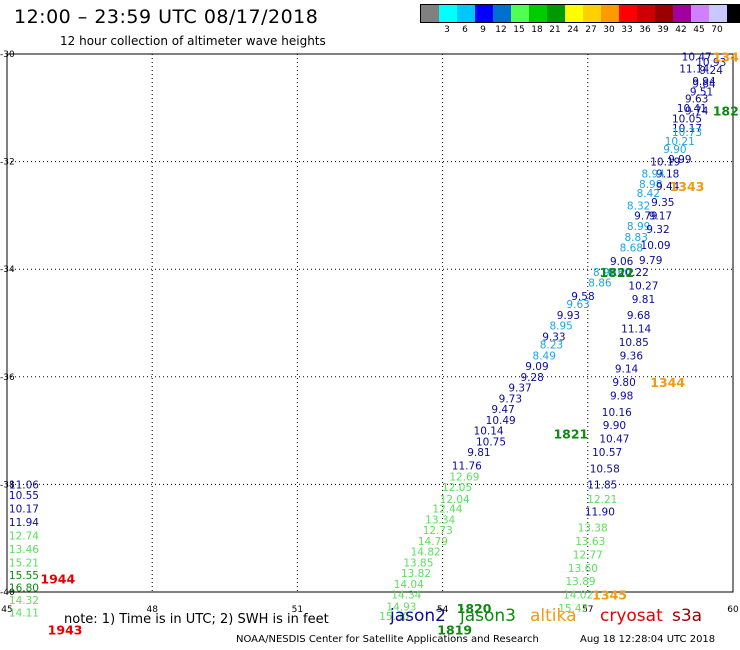  What do you see at coordinates (457, 488) in the screenshot?
I see `wave-height-label: 12.05` at bounding box center [457, 488].